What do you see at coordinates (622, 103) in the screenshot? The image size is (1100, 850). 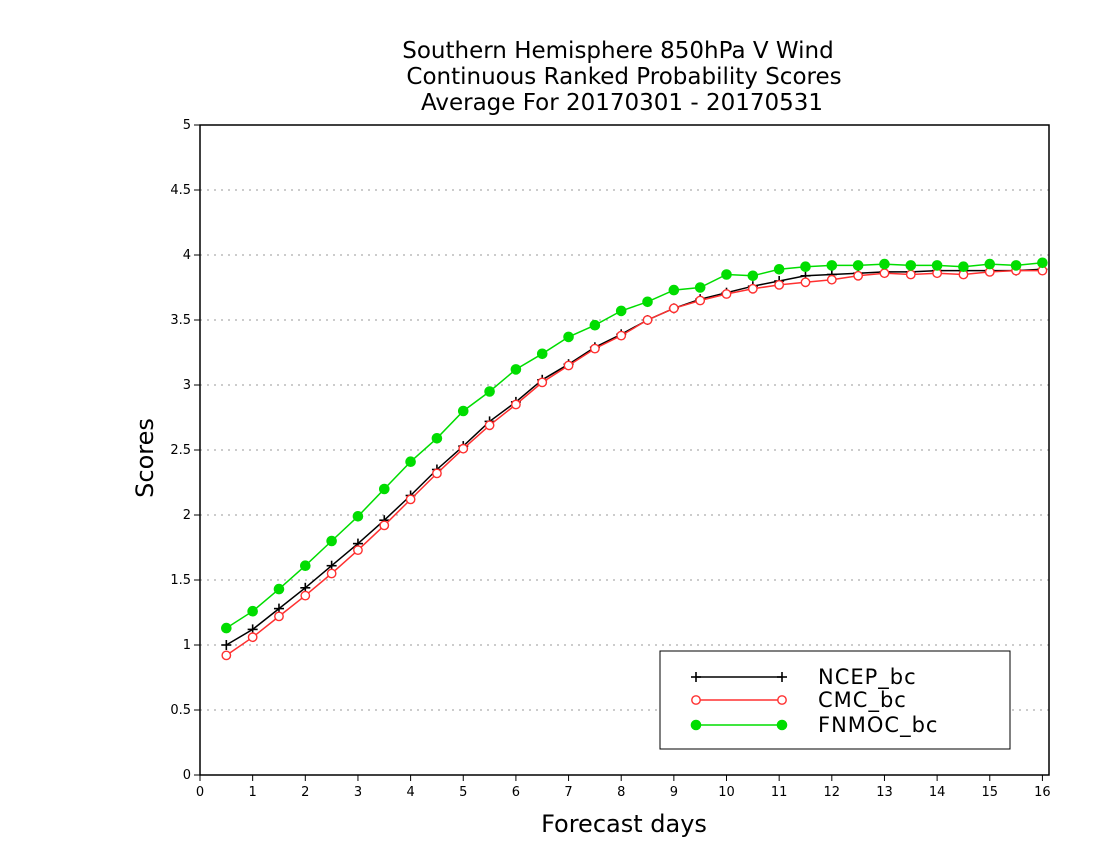 I see `chart-title-line-3: Average For 20170301 - 20170531` at bounding box center [622, 103].